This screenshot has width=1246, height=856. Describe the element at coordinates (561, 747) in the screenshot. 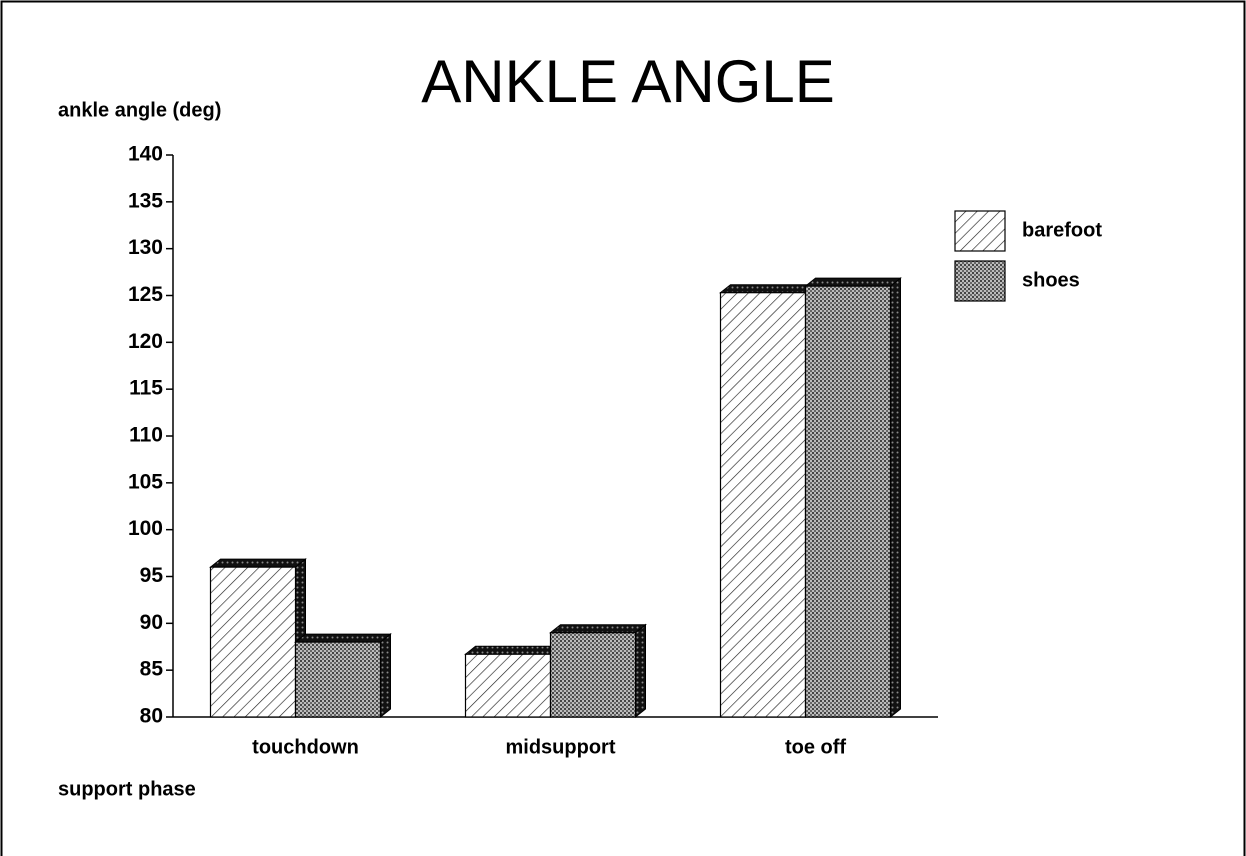

I see `x-tick-label: midsupport` at that location.